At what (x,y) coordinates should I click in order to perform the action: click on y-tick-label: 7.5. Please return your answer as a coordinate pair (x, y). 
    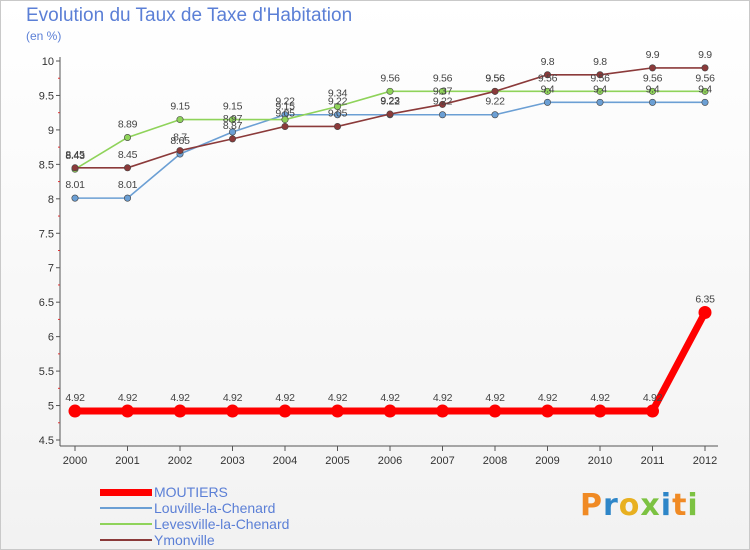
    Looking at the image, I should click on (46, 234).